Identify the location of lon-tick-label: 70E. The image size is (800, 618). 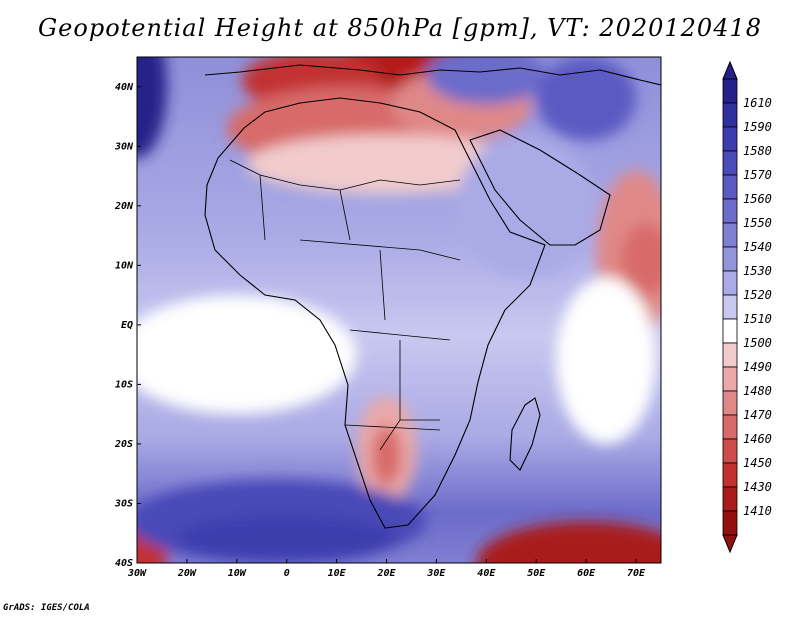
(636, 573).